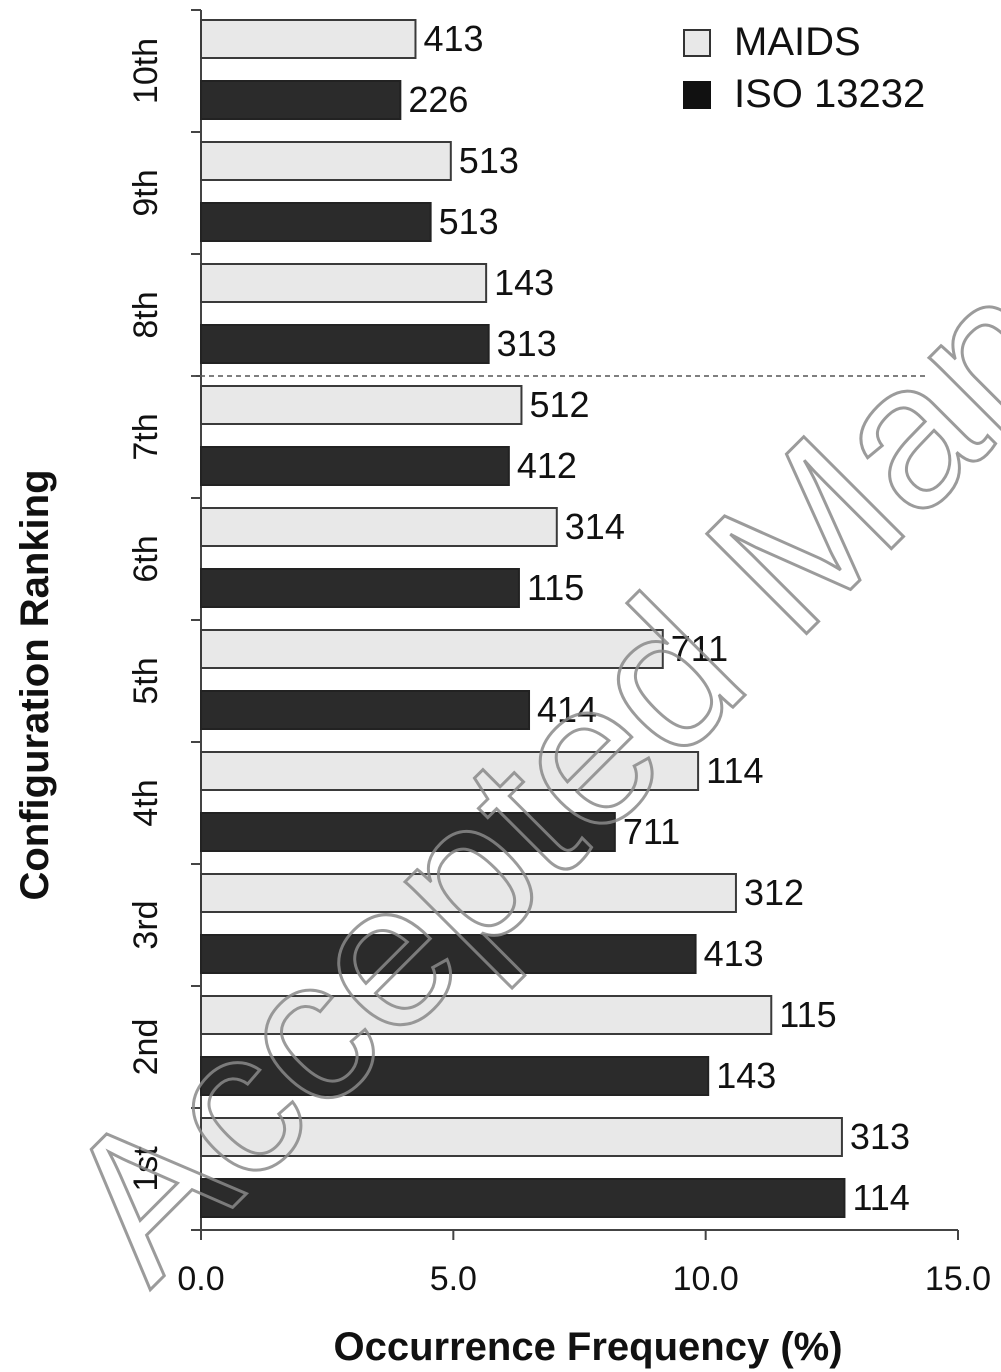 Image resolution: width=1001 pixels, height=1372 pixels. I want to click on x-tick-label: 5.0, so click(453, 1279).